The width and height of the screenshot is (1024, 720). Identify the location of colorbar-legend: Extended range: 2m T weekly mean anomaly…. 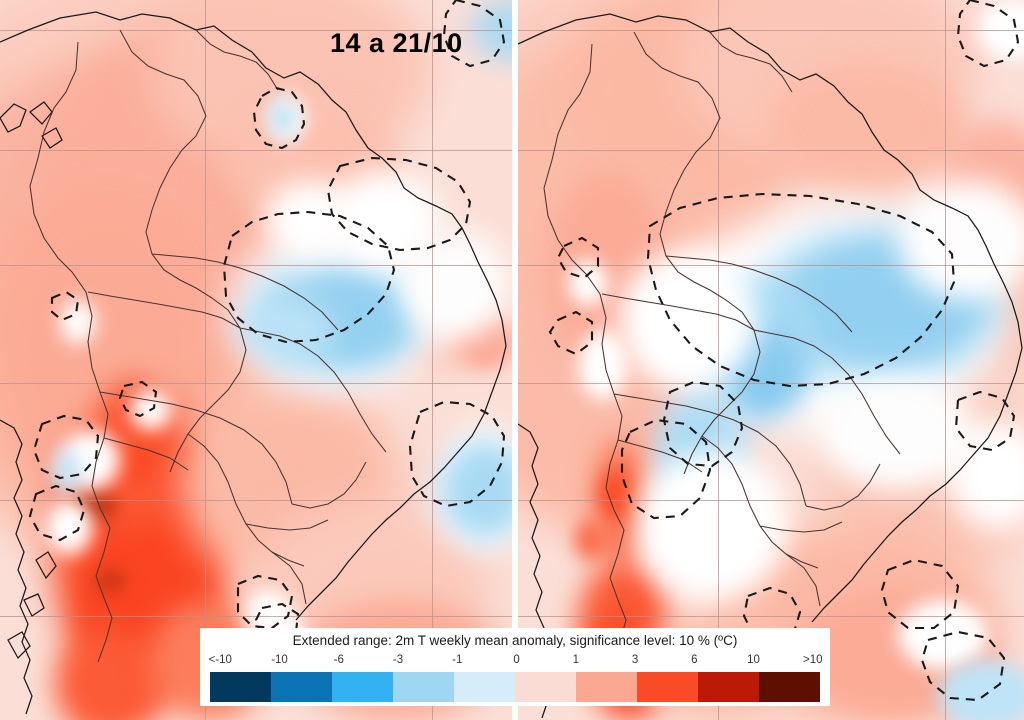
(515, 667).